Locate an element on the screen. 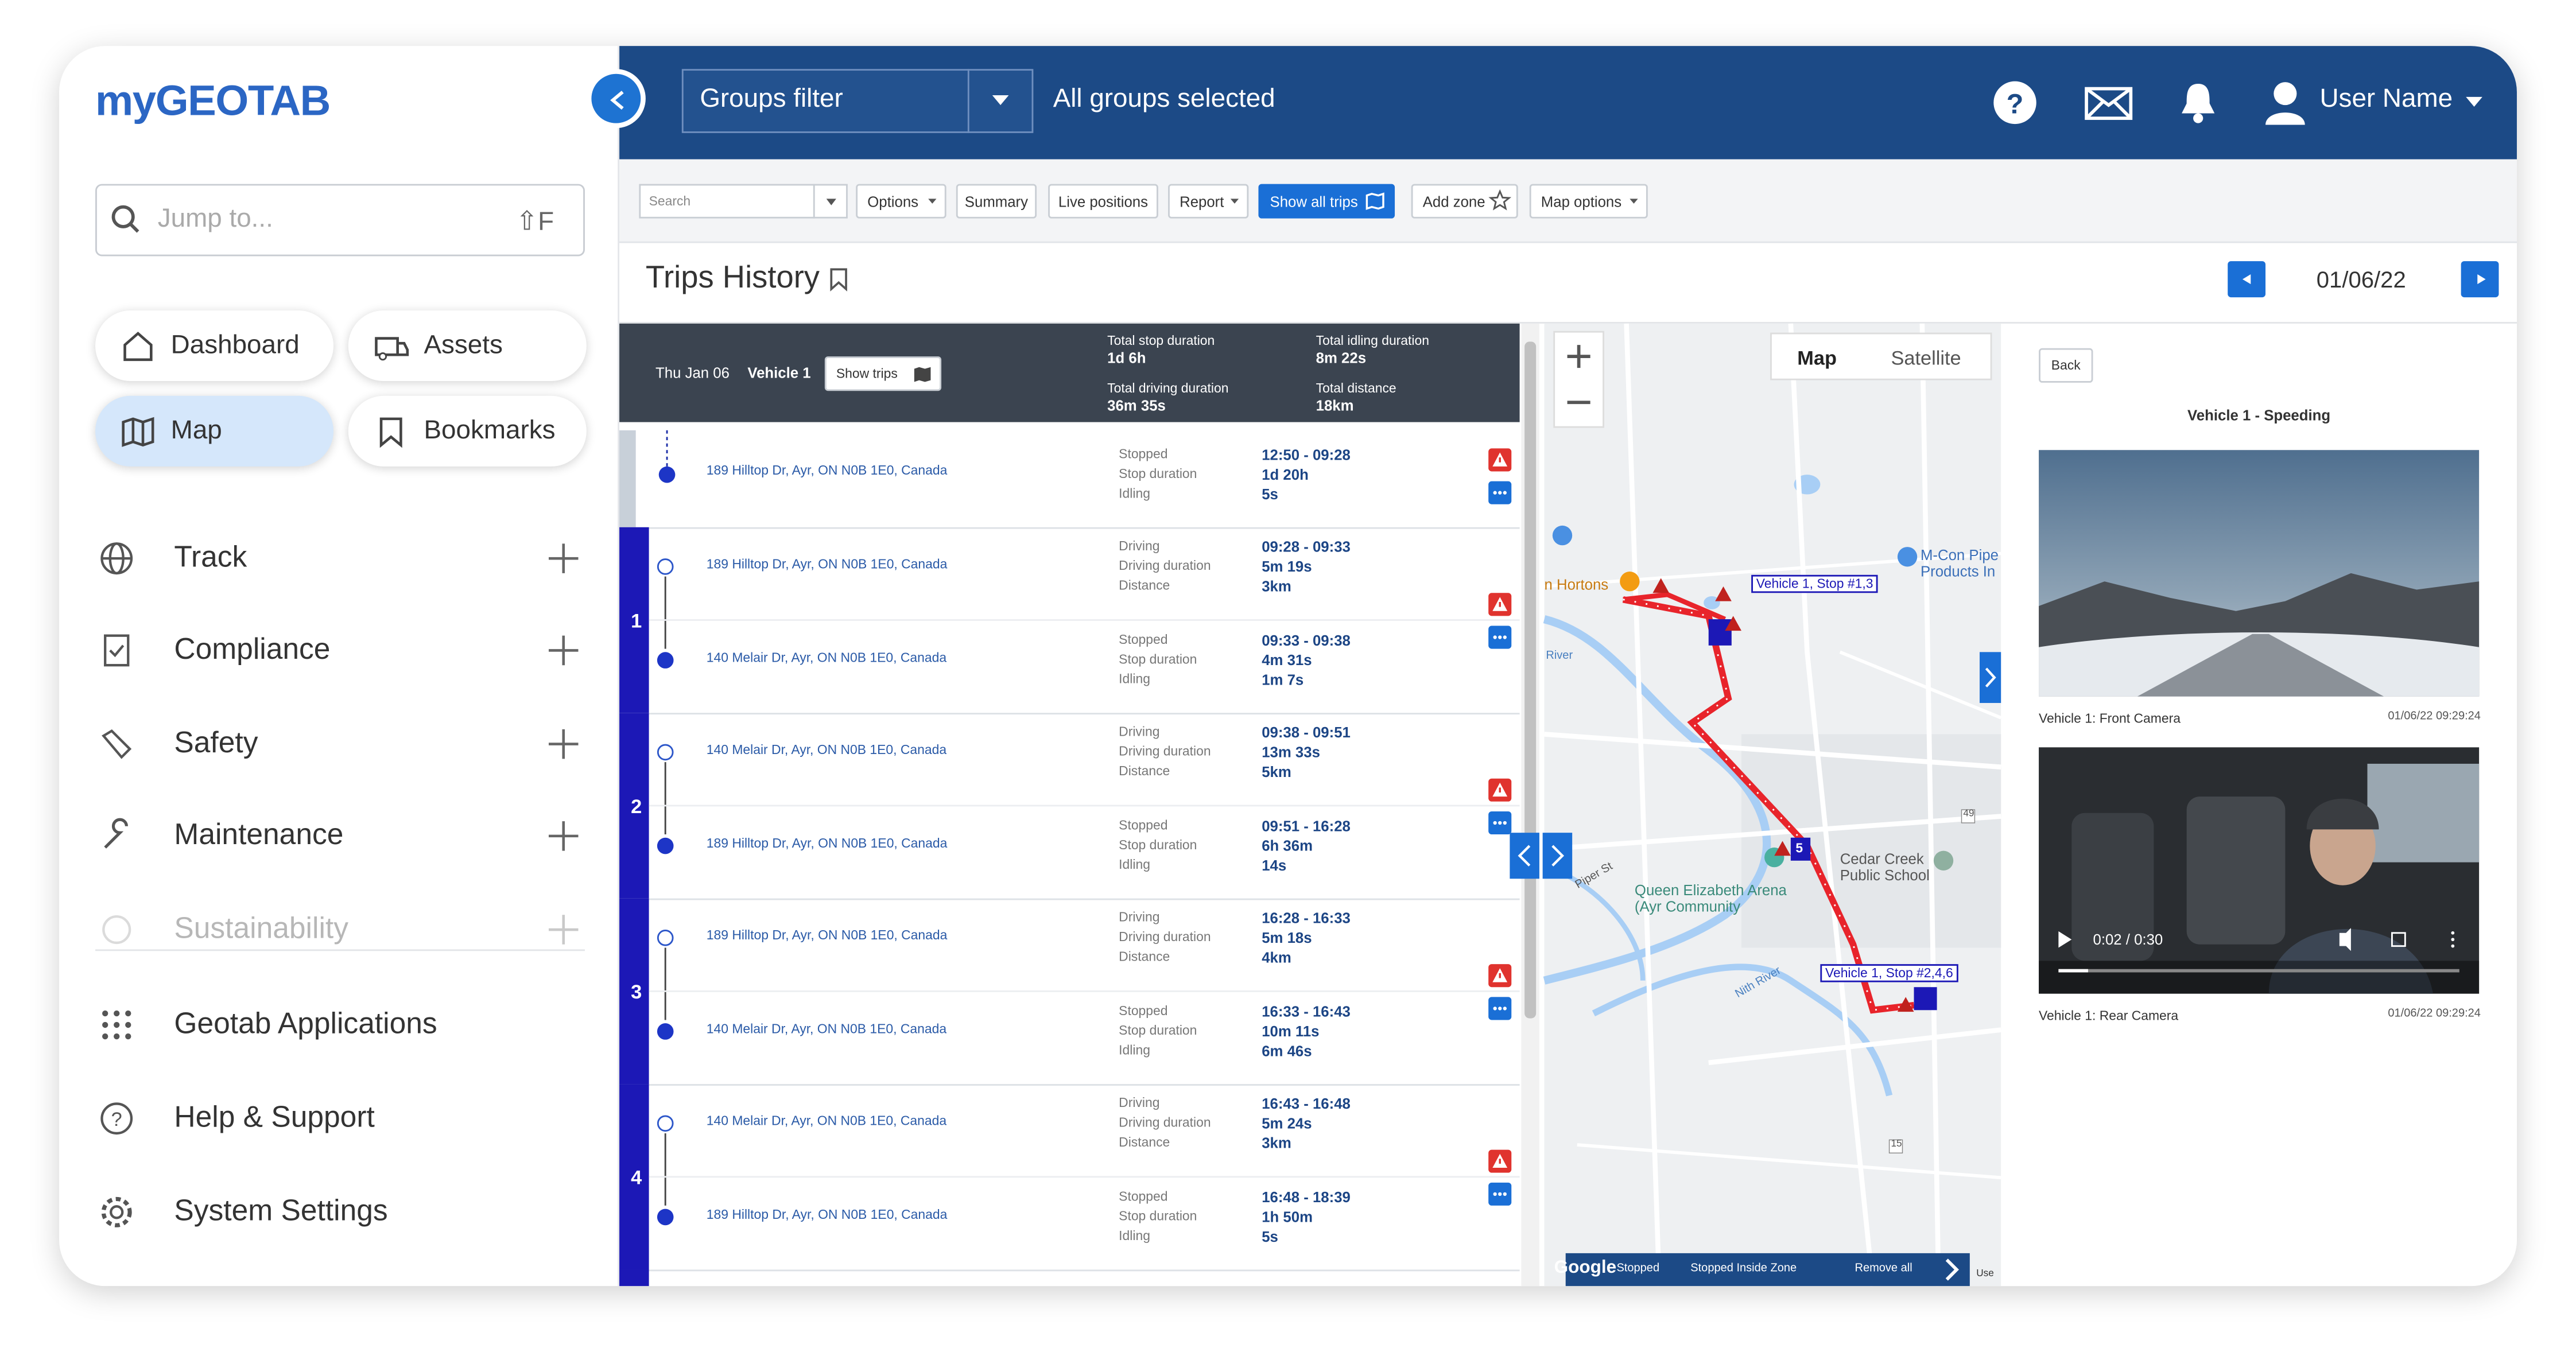 The height and width of the screenshot is (1360, 2576). quick-link: Map is located at coordinates (214, 431).